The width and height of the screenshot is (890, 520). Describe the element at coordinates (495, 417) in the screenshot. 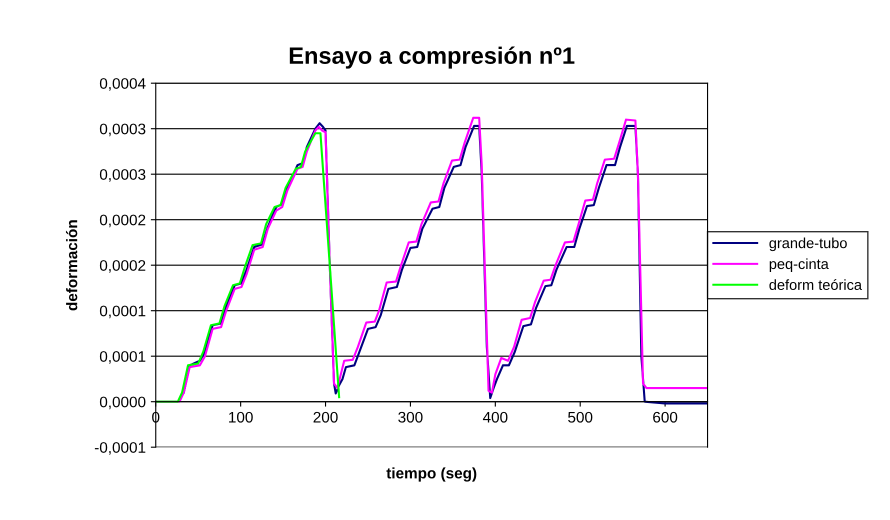

I see `x-tick-label: 400` at that location.